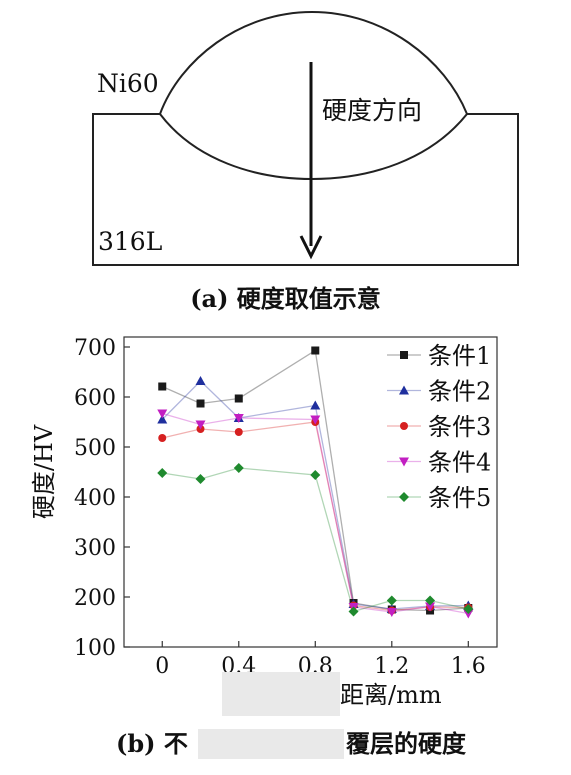 Image resolution: width=571 pixels, height=775 pixels. What do you see at coordinates (95, 548) in the screenshot?
I see `y-tick-label: 300` at bounding box center [95, 548].